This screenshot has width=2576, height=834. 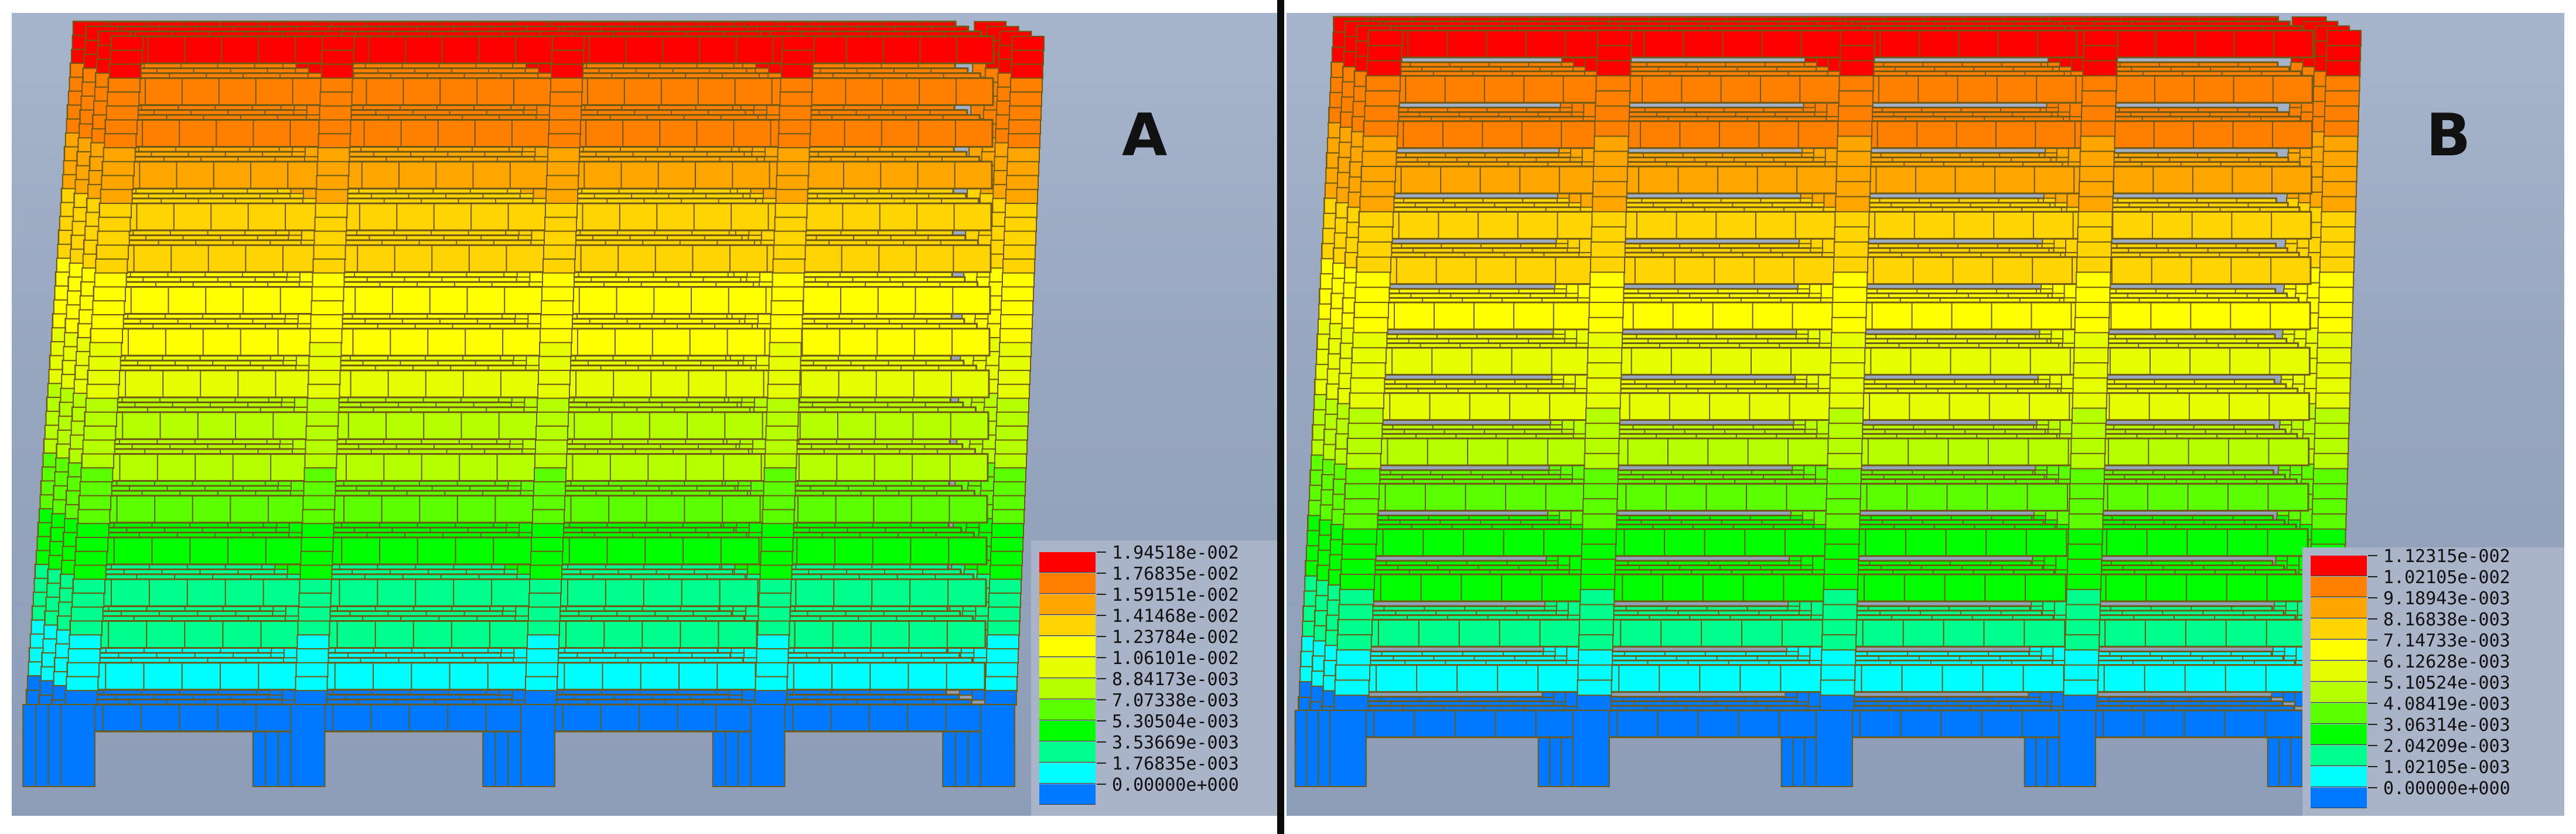 I want to click on legend-row: 2.04209e-003, so click(x=2433, y=751).